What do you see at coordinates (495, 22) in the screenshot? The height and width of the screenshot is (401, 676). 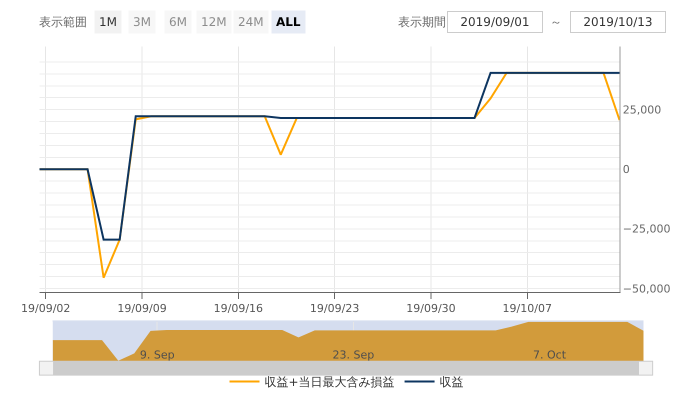 I see `text: 2019/09/01` at bounding box center [495, 22].